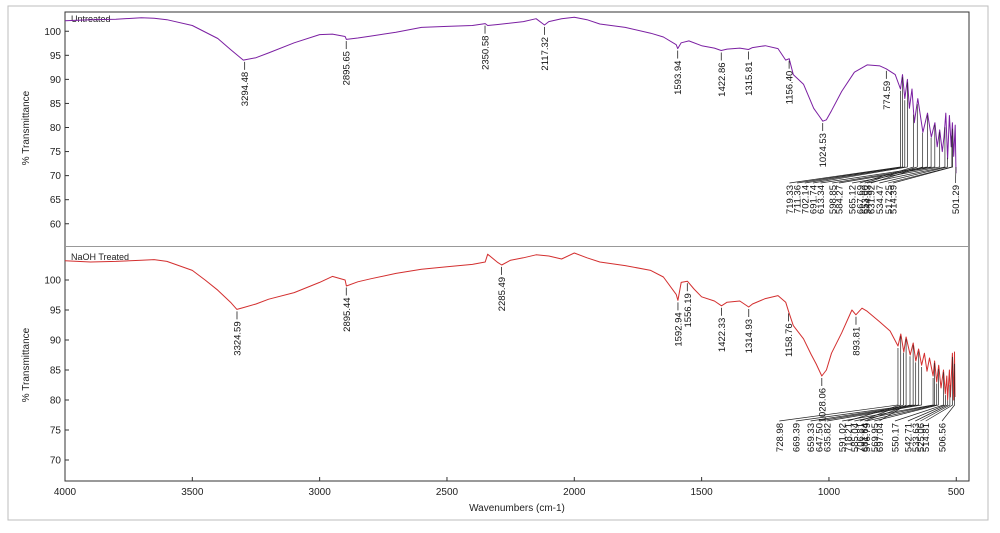 Image resolution: width=1000 pixels, height=533 pixels. I want to click on peak-label: 506.56, so click(943, 437).